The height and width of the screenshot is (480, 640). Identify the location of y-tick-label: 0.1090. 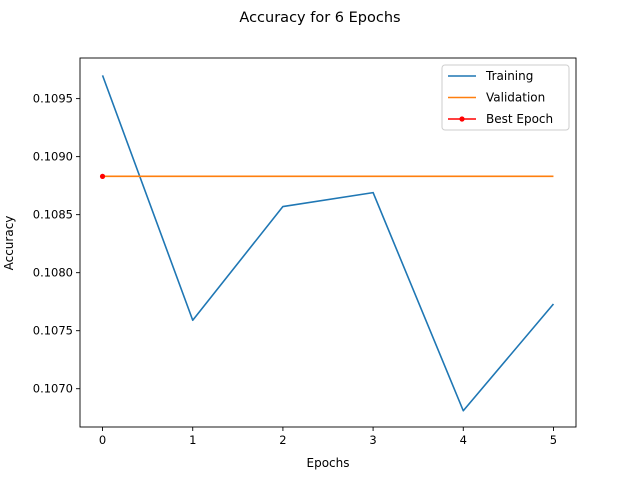
(53, 157).